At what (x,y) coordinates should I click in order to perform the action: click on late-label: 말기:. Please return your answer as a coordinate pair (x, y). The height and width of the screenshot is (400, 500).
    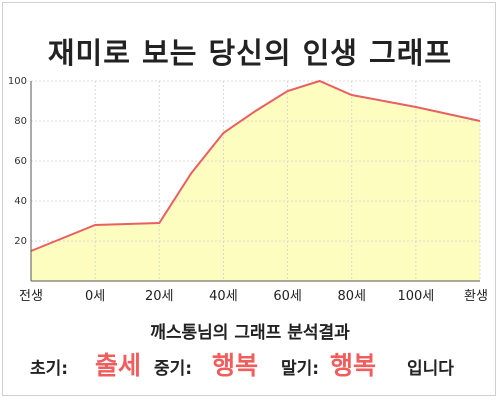
    Looking at the image, I should click on (300, 369).